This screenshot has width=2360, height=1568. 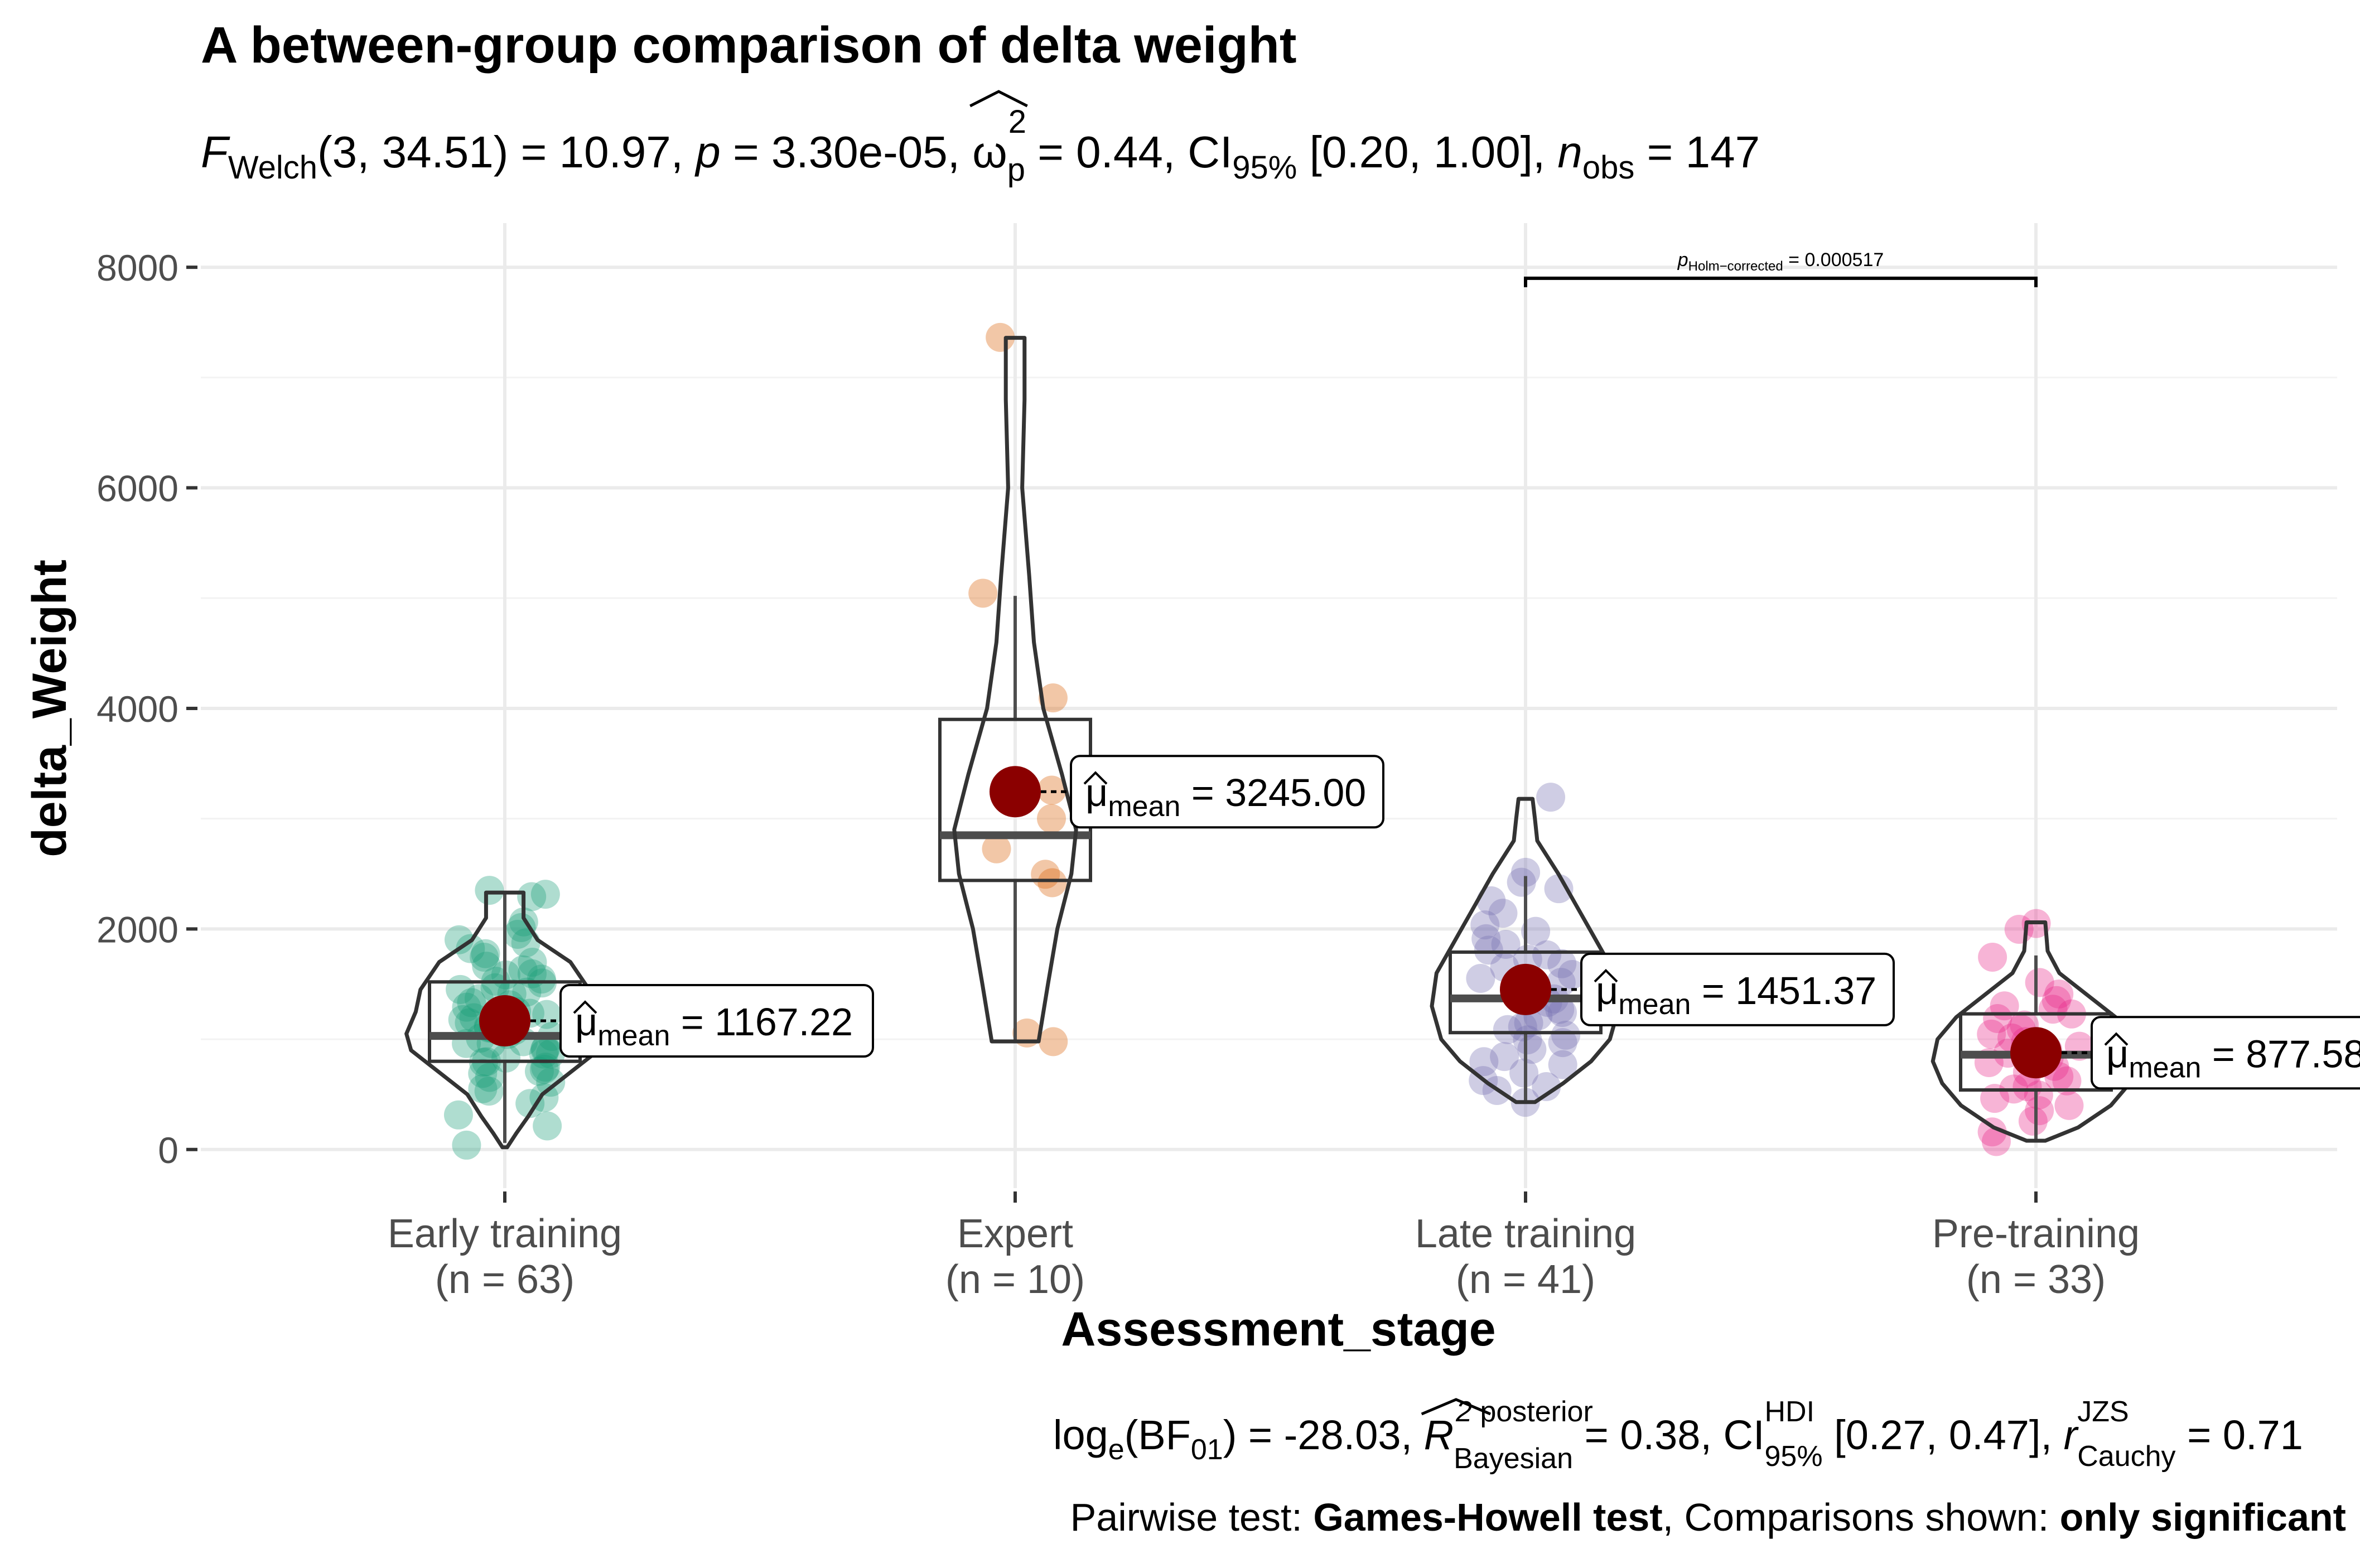 I want to click on subtitle-ci-value: [0.20, 1.00],, so click(x=1428, y=152).